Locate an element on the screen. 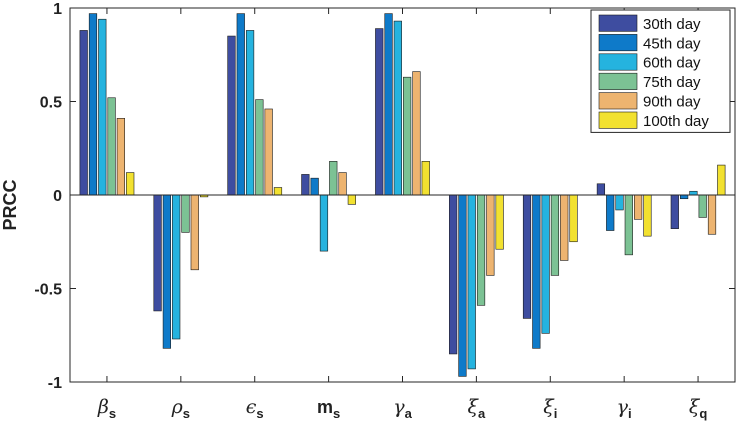  legend-label: 60th day is located at coordinates (672, 63).